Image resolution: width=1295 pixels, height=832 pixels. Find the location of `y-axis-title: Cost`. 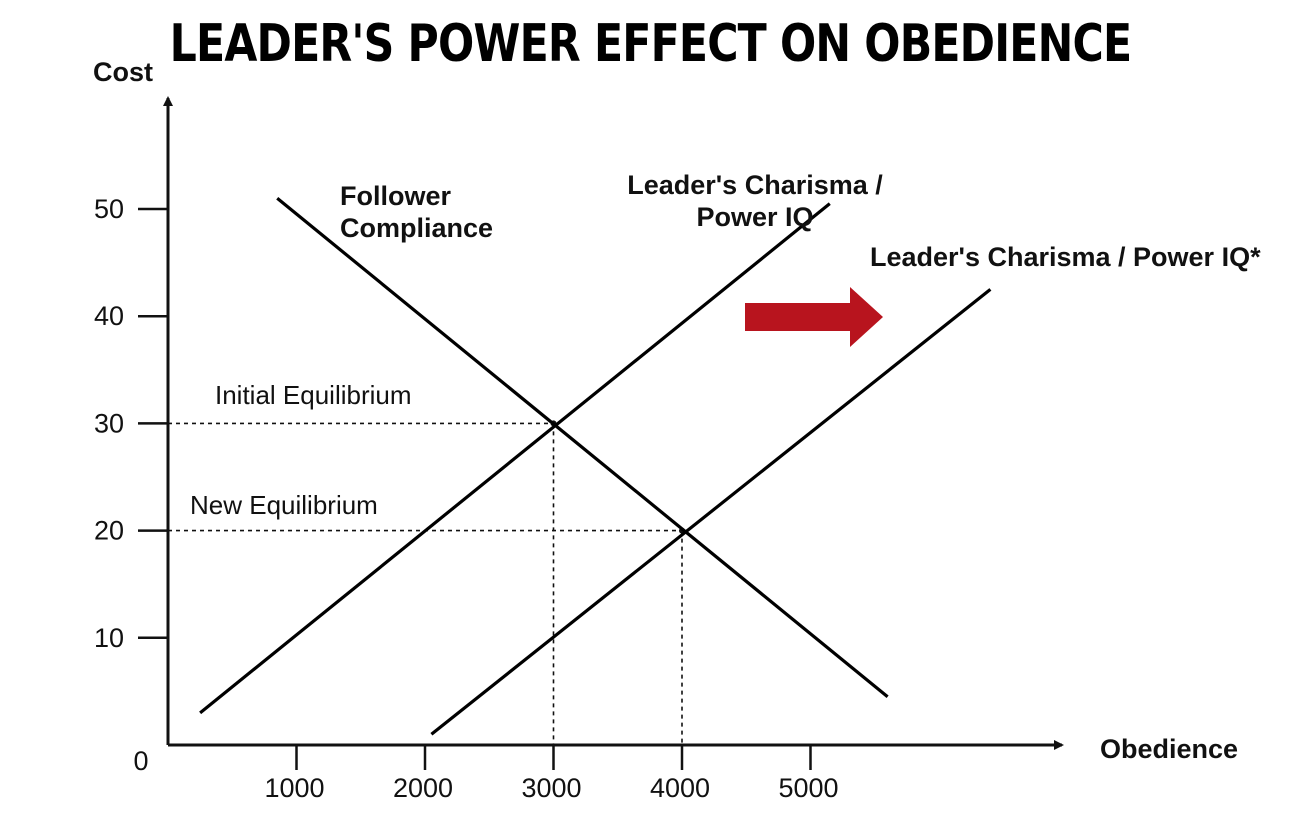

y-axis-title: Cost is located at coordinates (123, 72).